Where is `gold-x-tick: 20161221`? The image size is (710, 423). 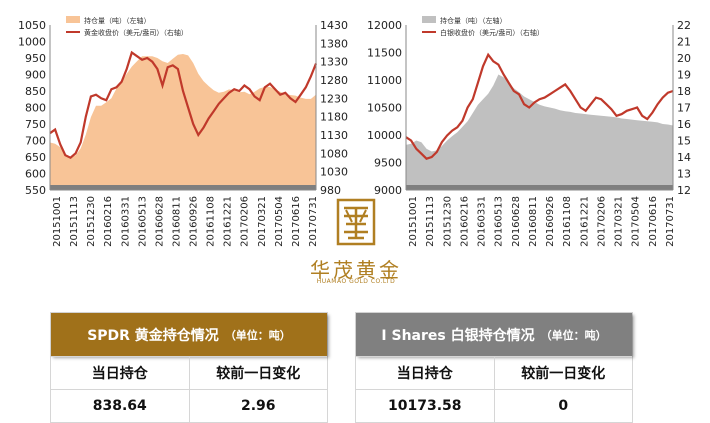 gold-x-tick: 20161221 is located at coordinates (228, 221).